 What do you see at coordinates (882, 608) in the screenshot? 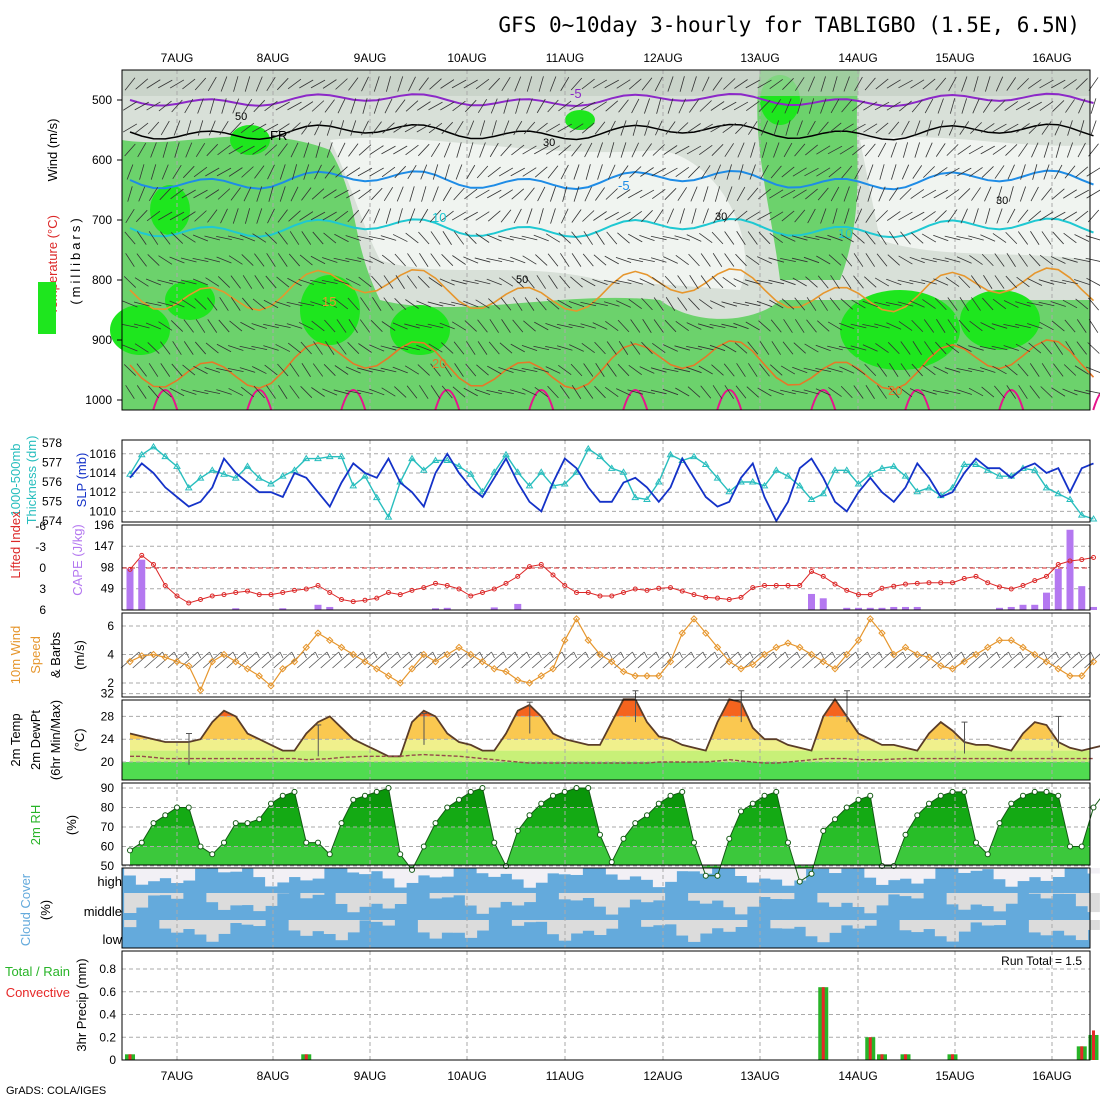
I see `cape-bar` at bounding box center [882, 608].